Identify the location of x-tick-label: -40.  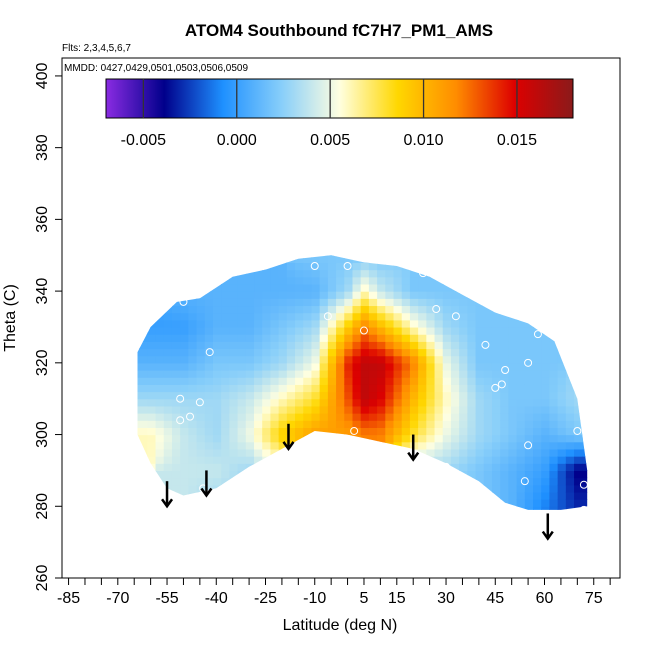
(216, 598).